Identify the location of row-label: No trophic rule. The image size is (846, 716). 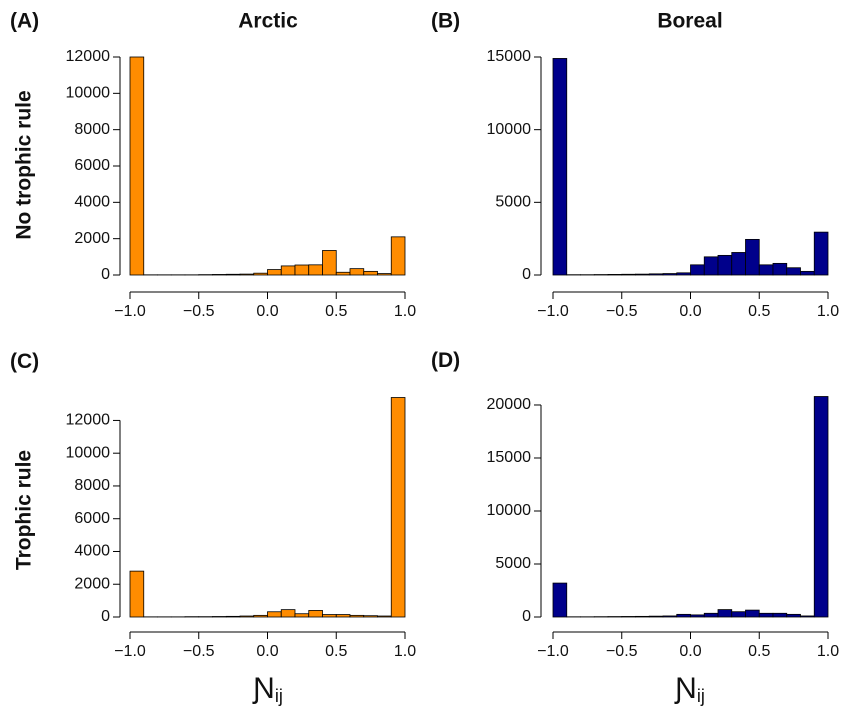
(24, 164).